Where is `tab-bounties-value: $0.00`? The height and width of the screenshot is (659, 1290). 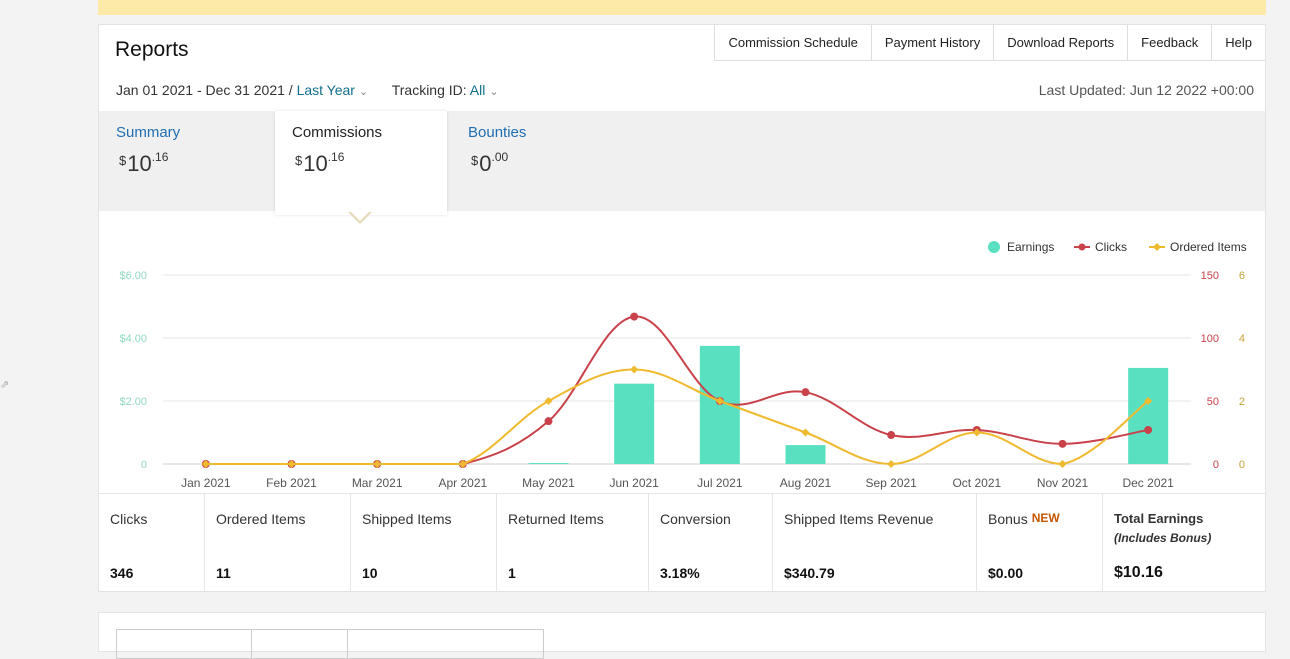 tab-bounties-value: $0.00 is located at coordinates (490, 162).